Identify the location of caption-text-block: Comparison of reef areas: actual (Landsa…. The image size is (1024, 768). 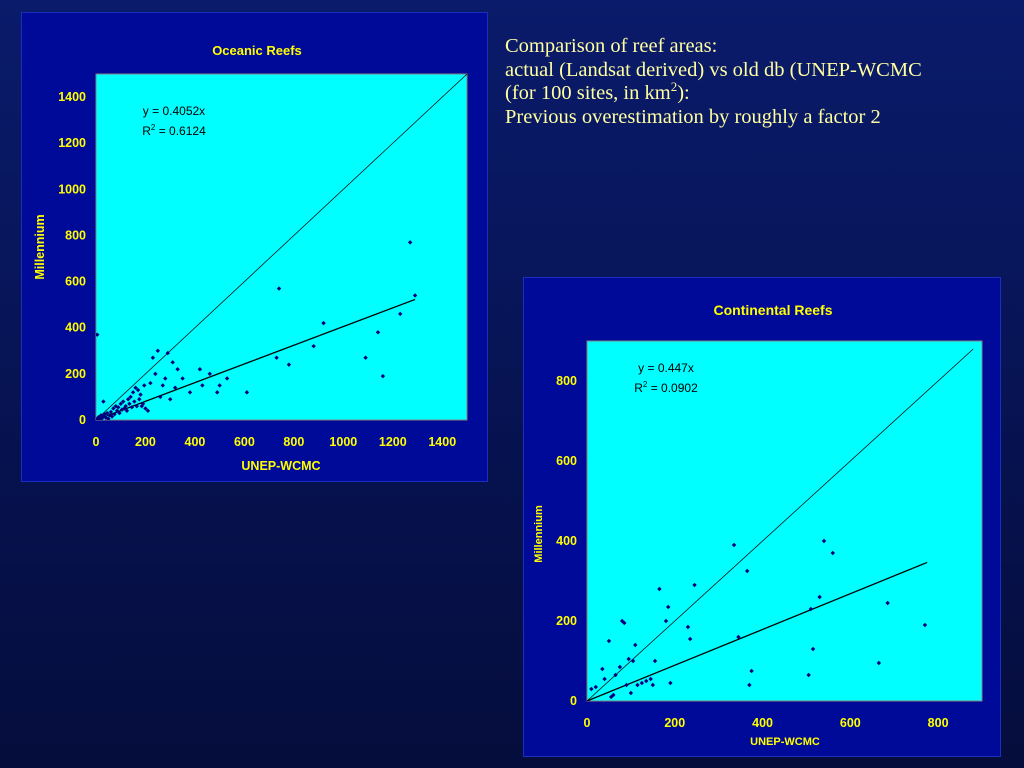
(764, 82).